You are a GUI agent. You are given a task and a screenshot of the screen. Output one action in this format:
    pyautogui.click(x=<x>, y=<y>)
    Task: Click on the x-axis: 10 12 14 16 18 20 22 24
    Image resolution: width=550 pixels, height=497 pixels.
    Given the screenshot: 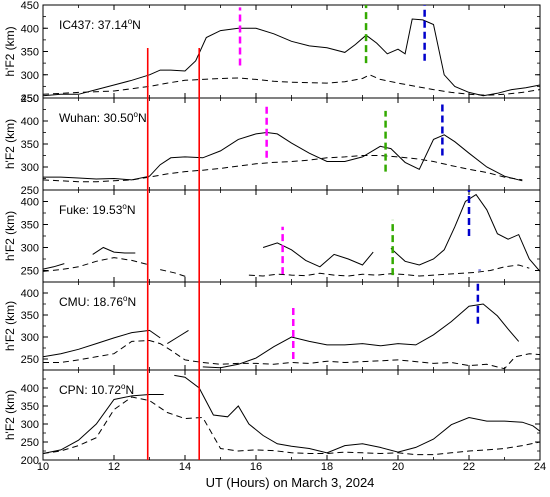 What is the action you would take?
    pyautogui.click(x=291, y=467)
    